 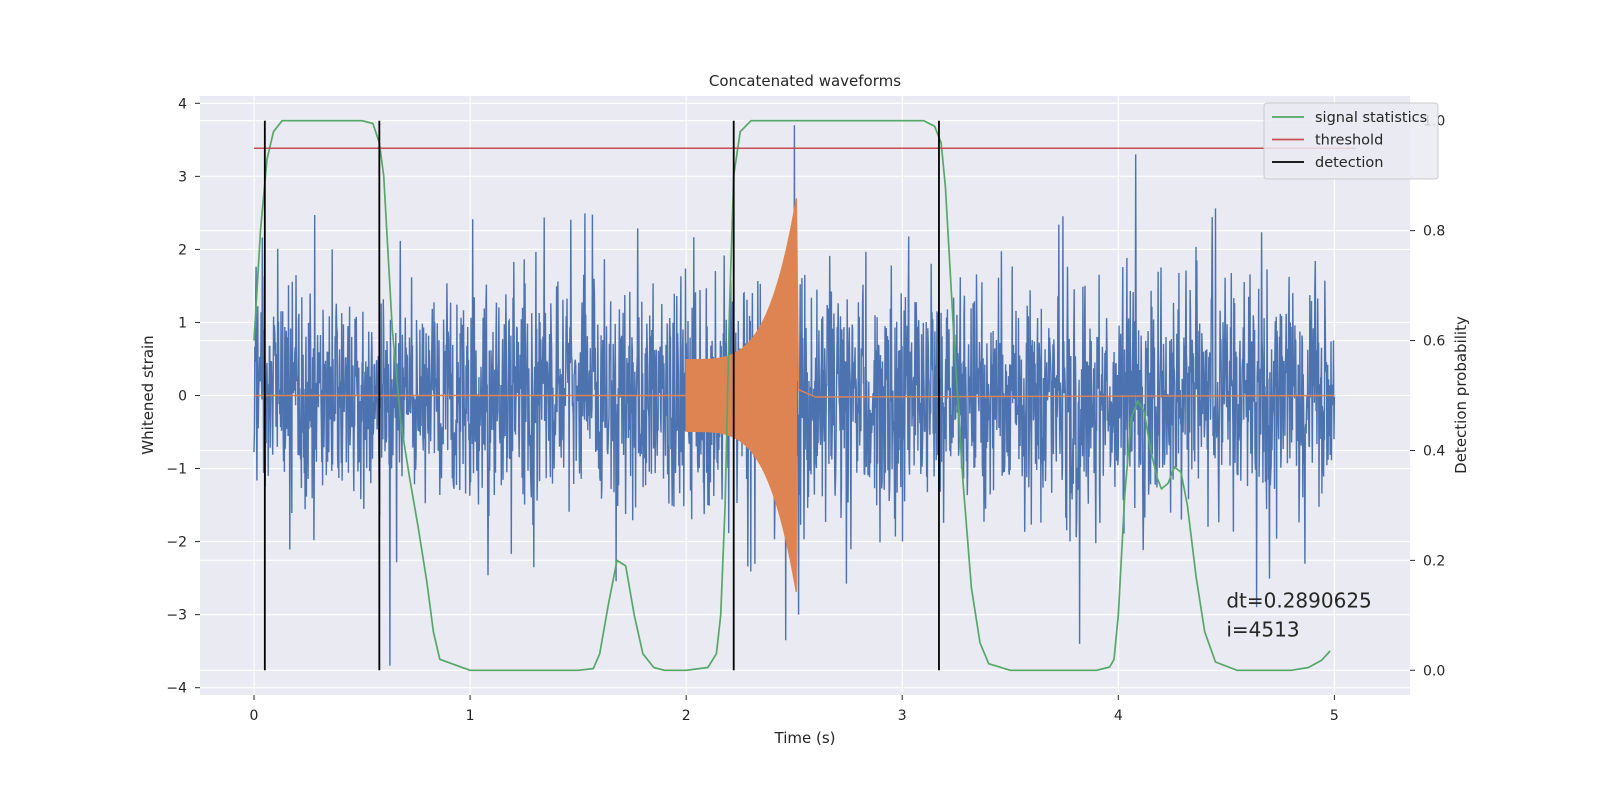 What do you see at coordinates (176, 470) in the screenshot?
I see `y-tick-label: −1` at bounding box center [176, 470].